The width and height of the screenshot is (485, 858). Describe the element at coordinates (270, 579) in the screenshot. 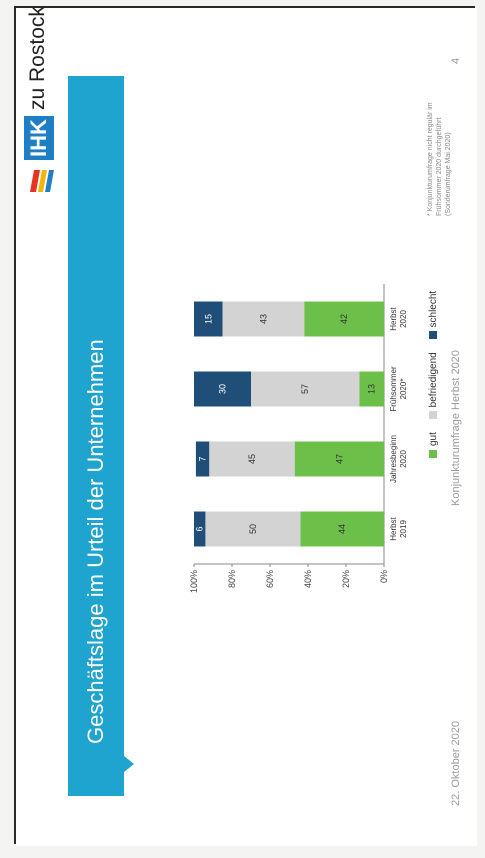

I see `y-tick-label: 60%` at that location.